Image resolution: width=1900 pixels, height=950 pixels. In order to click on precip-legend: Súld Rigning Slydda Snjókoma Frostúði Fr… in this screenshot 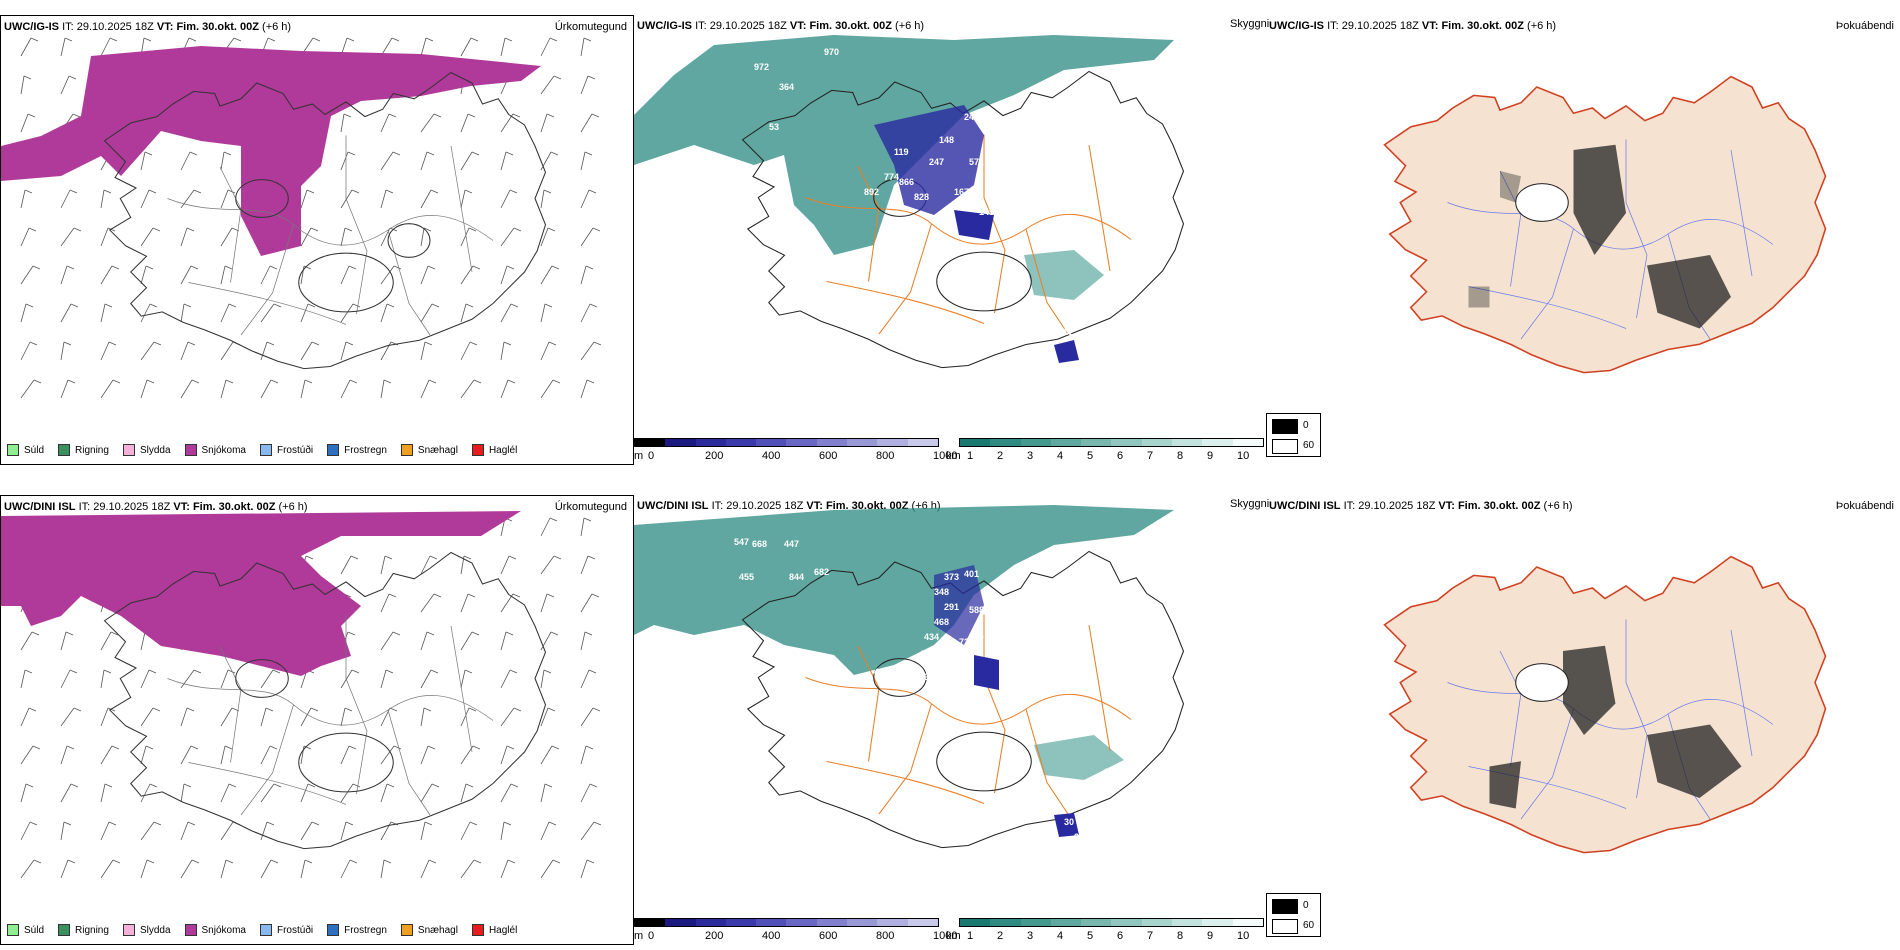, I will do `click(262, 930)`.